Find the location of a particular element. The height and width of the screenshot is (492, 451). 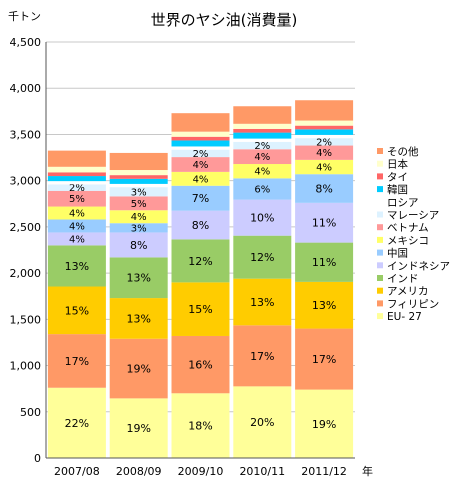

data-label: 5% is located at coordinates (77, 199).